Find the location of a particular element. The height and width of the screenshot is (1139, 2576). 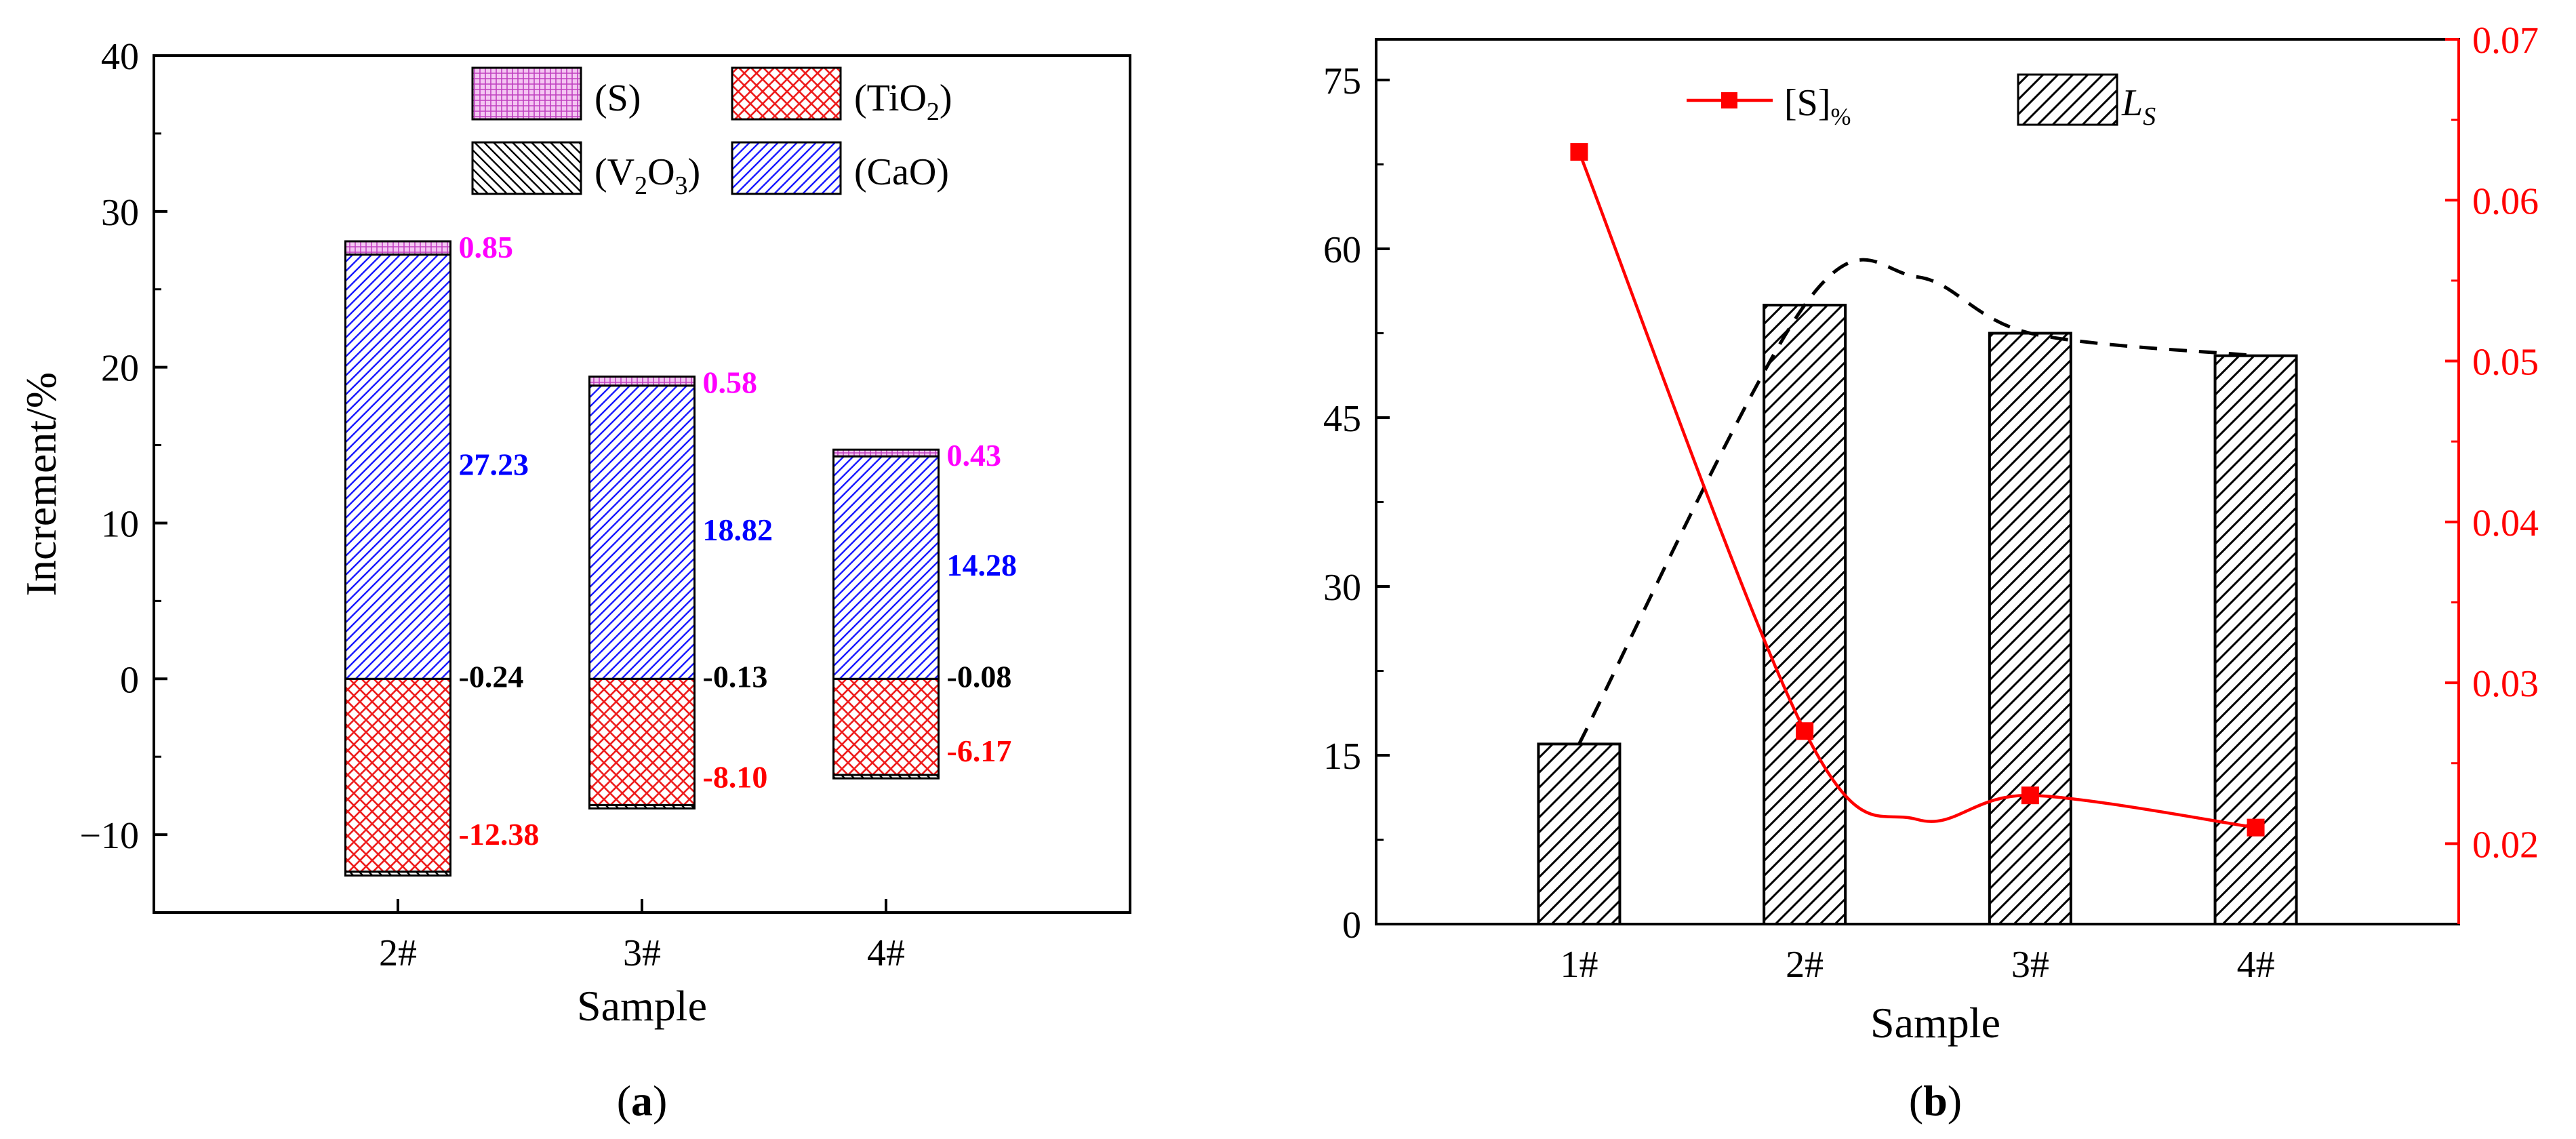

data-label-S-3#: 0.58 is located at coordinates (730, 382).